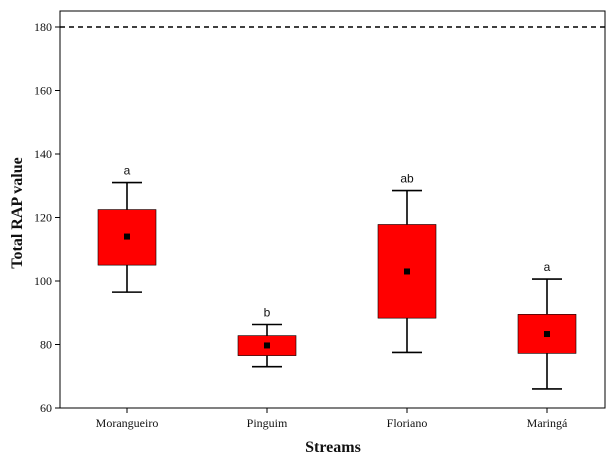 The image size is (608, 456). What do you see at coordinates (407, 423) in the screenshot?
I see `x-tick-label: Floriano` at bounding box center [407, 423].